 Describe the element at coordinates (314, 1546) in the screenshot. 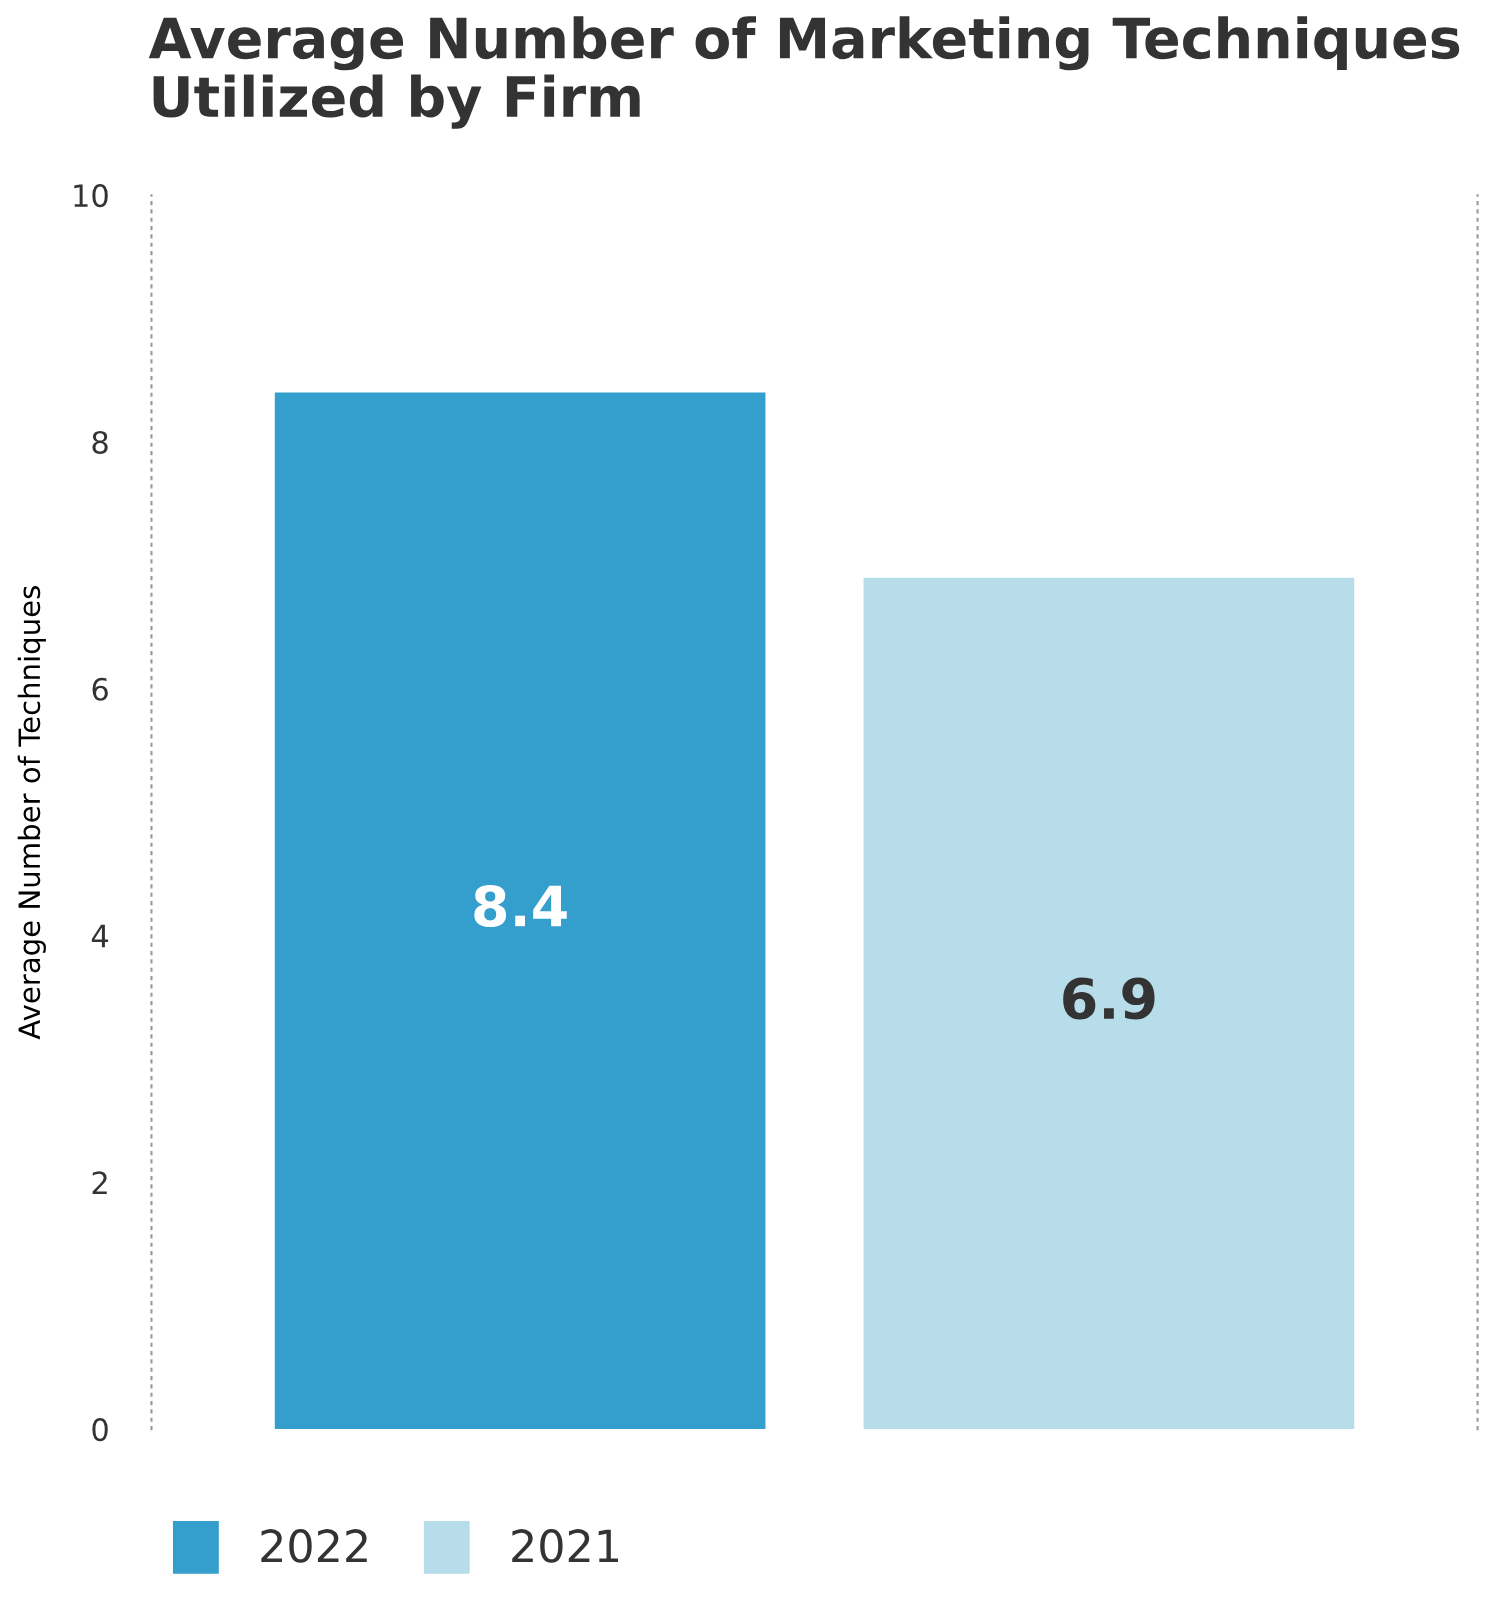

I see `legend-label: 2022` at that location.